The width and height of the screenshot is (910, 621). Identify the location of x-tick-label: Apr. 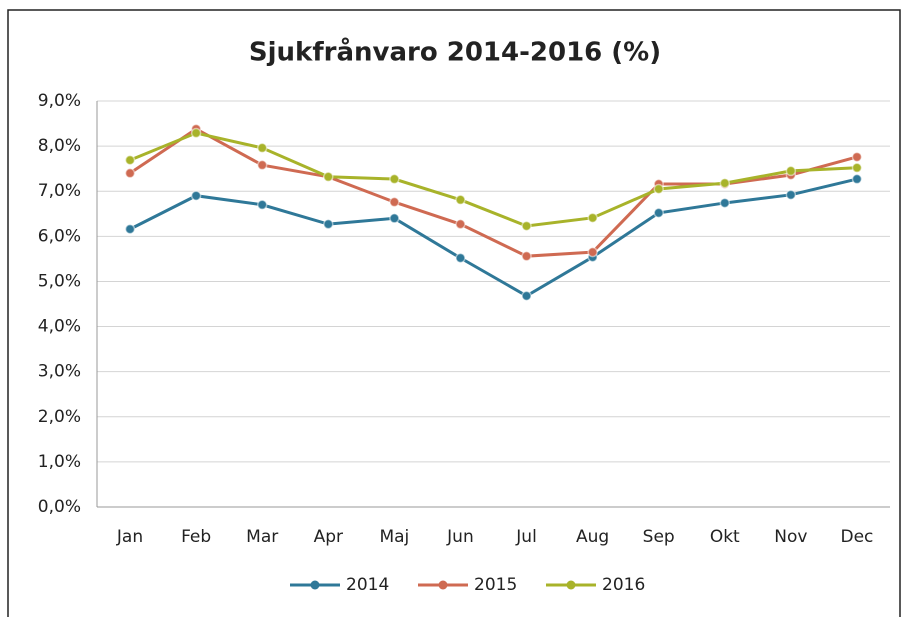
(328, 537).